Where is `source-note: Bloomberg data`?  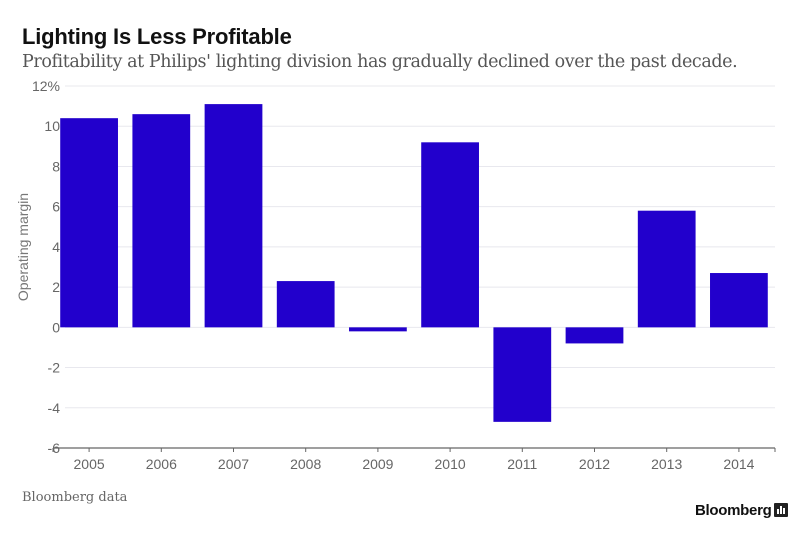 source-note: Bloomberg data is located at coordinates (75, 497).